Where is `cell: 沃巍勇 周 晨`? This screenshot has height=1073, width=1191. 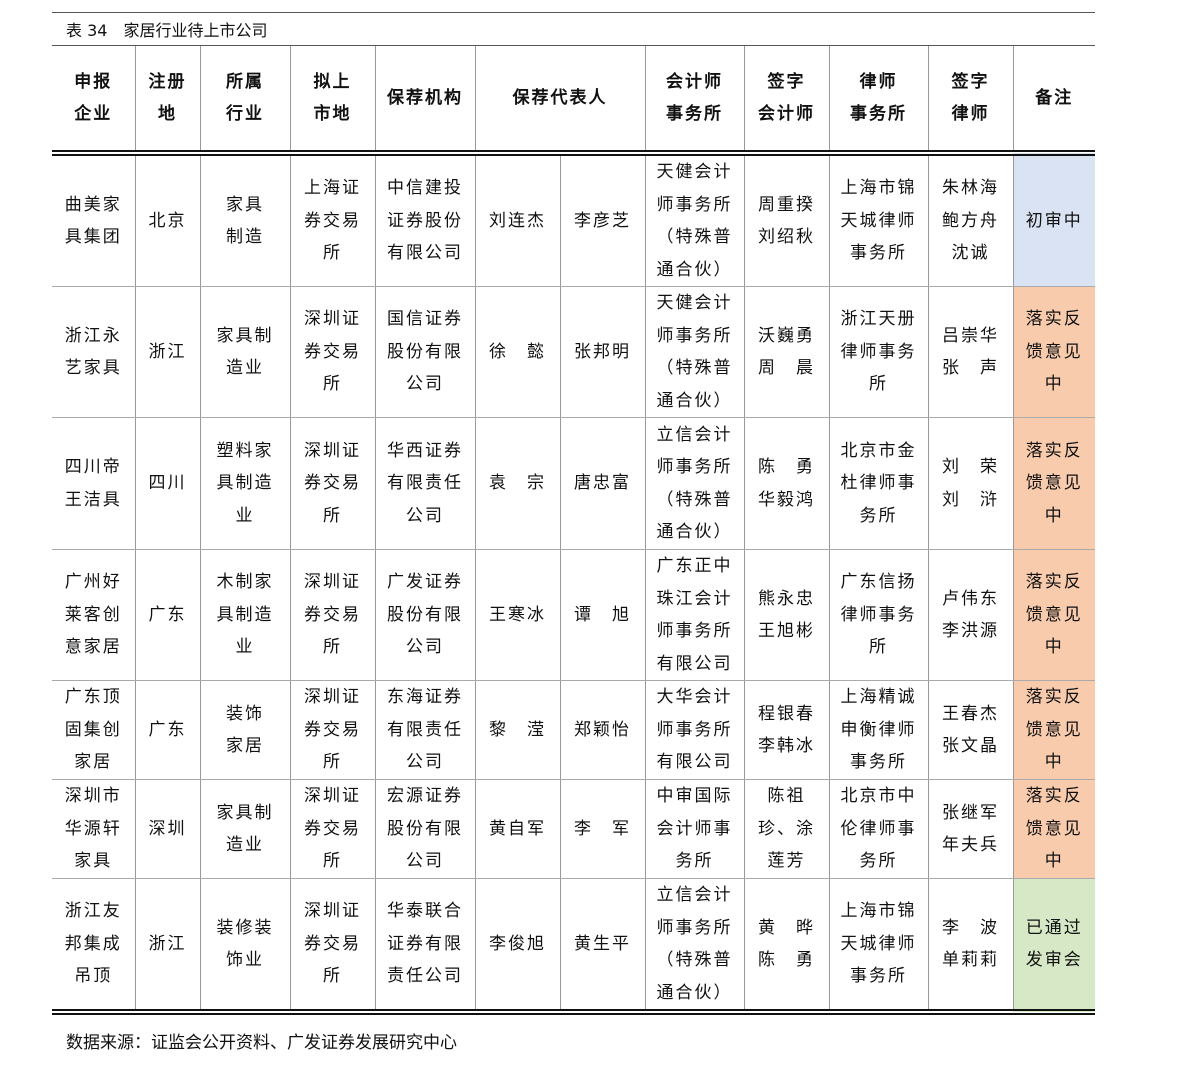
cell: 沃巍勇 周 晨 is located at coordinates (786, 352).